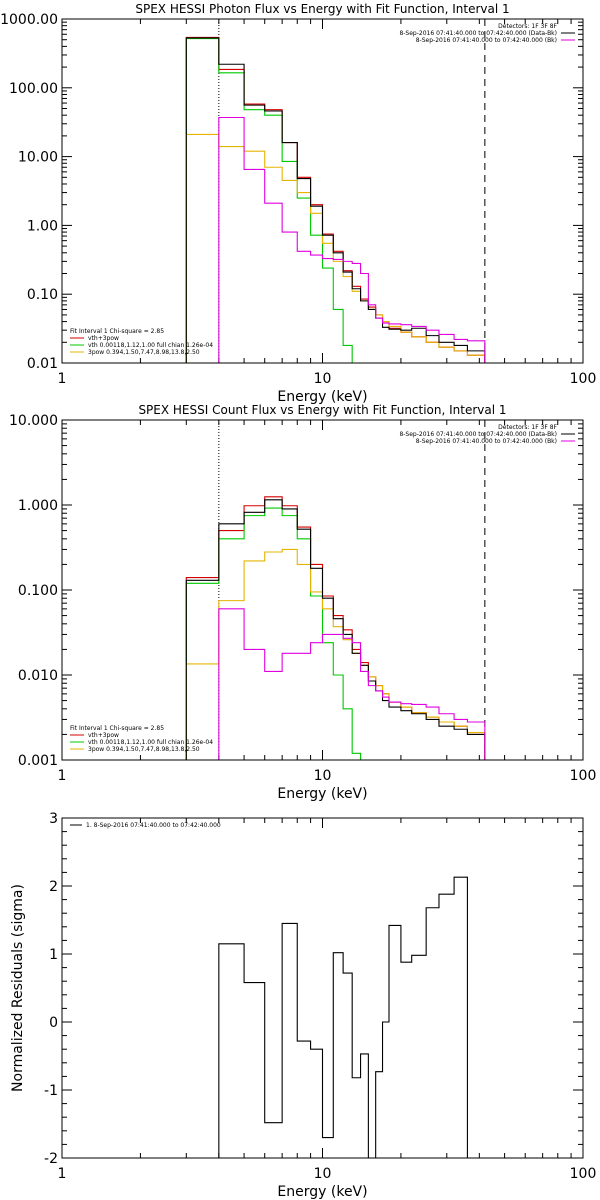 The width and height of the screenshot is (600, 1200). Describe the element at coordinates (53, 1023) in the screenshot. I see `y-tick-label: 0` at that location.